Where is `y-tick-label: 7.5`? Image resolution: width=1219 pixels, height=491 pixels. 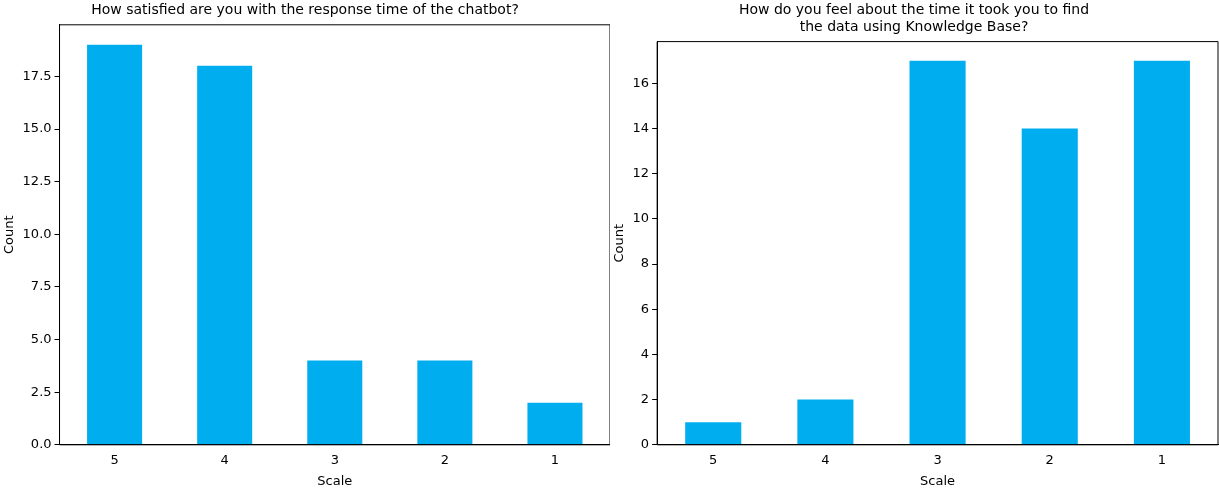
y-tick-label: 7.5 is located at coordinates (41, 286).